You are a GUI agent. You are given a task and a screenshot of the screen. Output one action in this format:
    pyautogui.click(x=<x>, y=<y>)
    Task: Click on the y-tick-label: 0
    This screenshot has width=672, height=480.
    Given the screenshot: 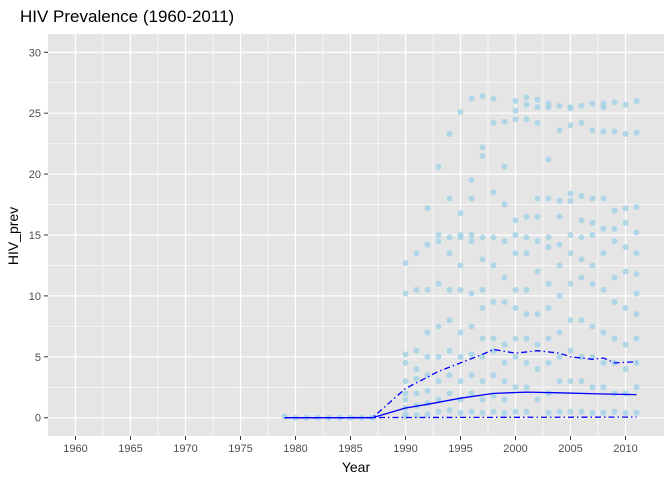 What is the action you would take?
    pyautogui.click(x=38, y=419)
    